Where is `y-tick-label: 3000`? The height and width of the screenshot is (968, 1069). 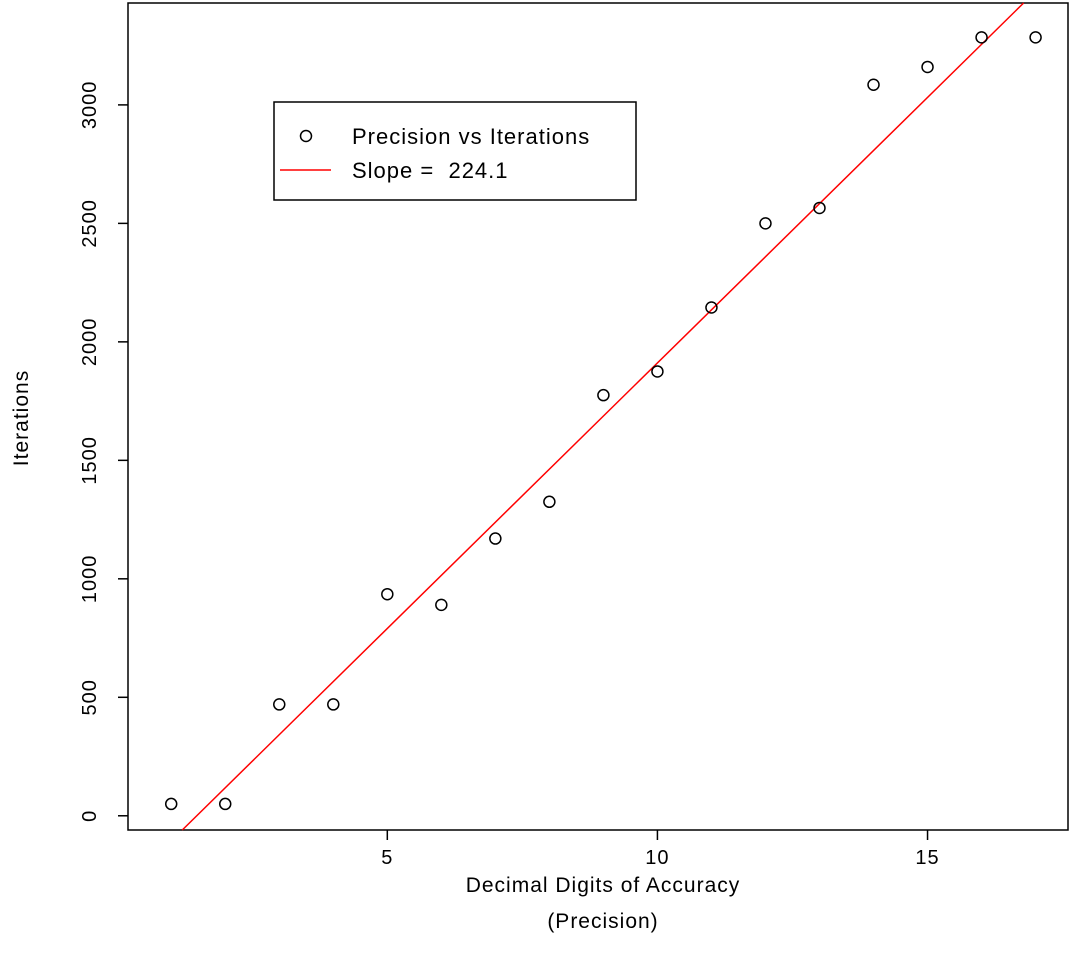 y-tick-label: 3000 is located at coordinates (90, 105).